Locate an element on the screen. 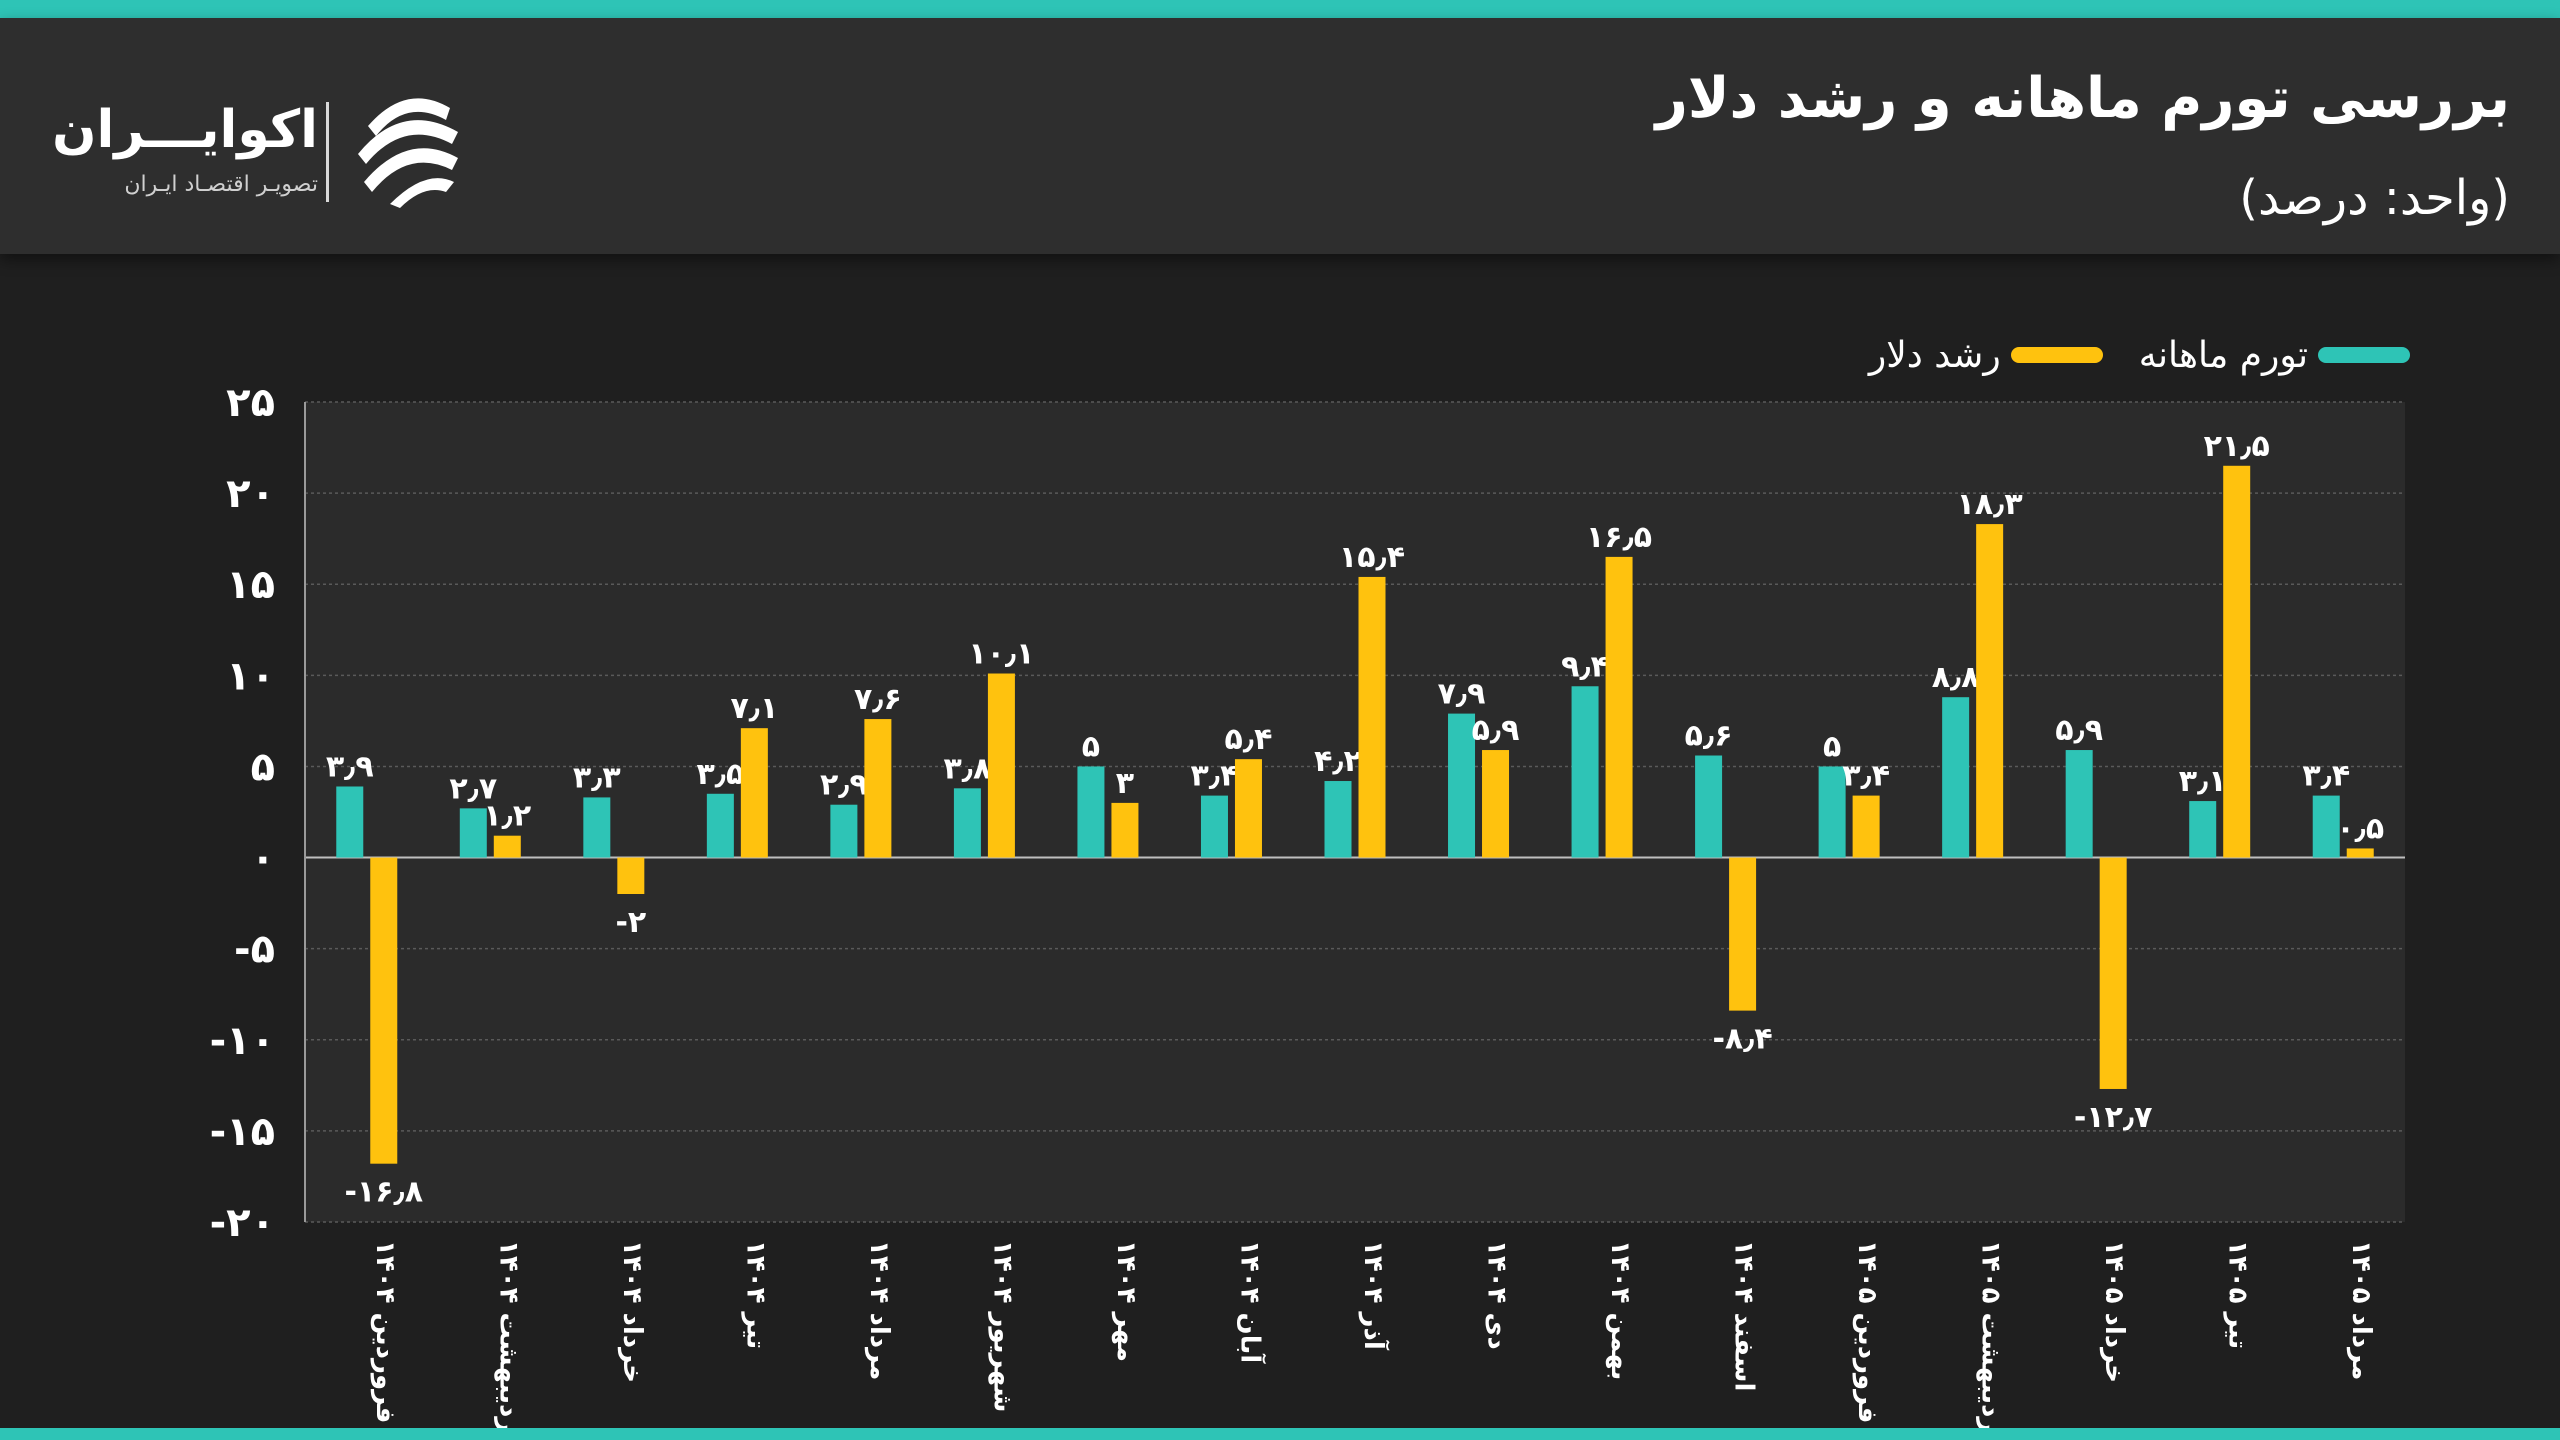 This screenshot has width=2560, height=1440. data-label-dollar: ۵٫۴ is located at coordinates (1249, 739).